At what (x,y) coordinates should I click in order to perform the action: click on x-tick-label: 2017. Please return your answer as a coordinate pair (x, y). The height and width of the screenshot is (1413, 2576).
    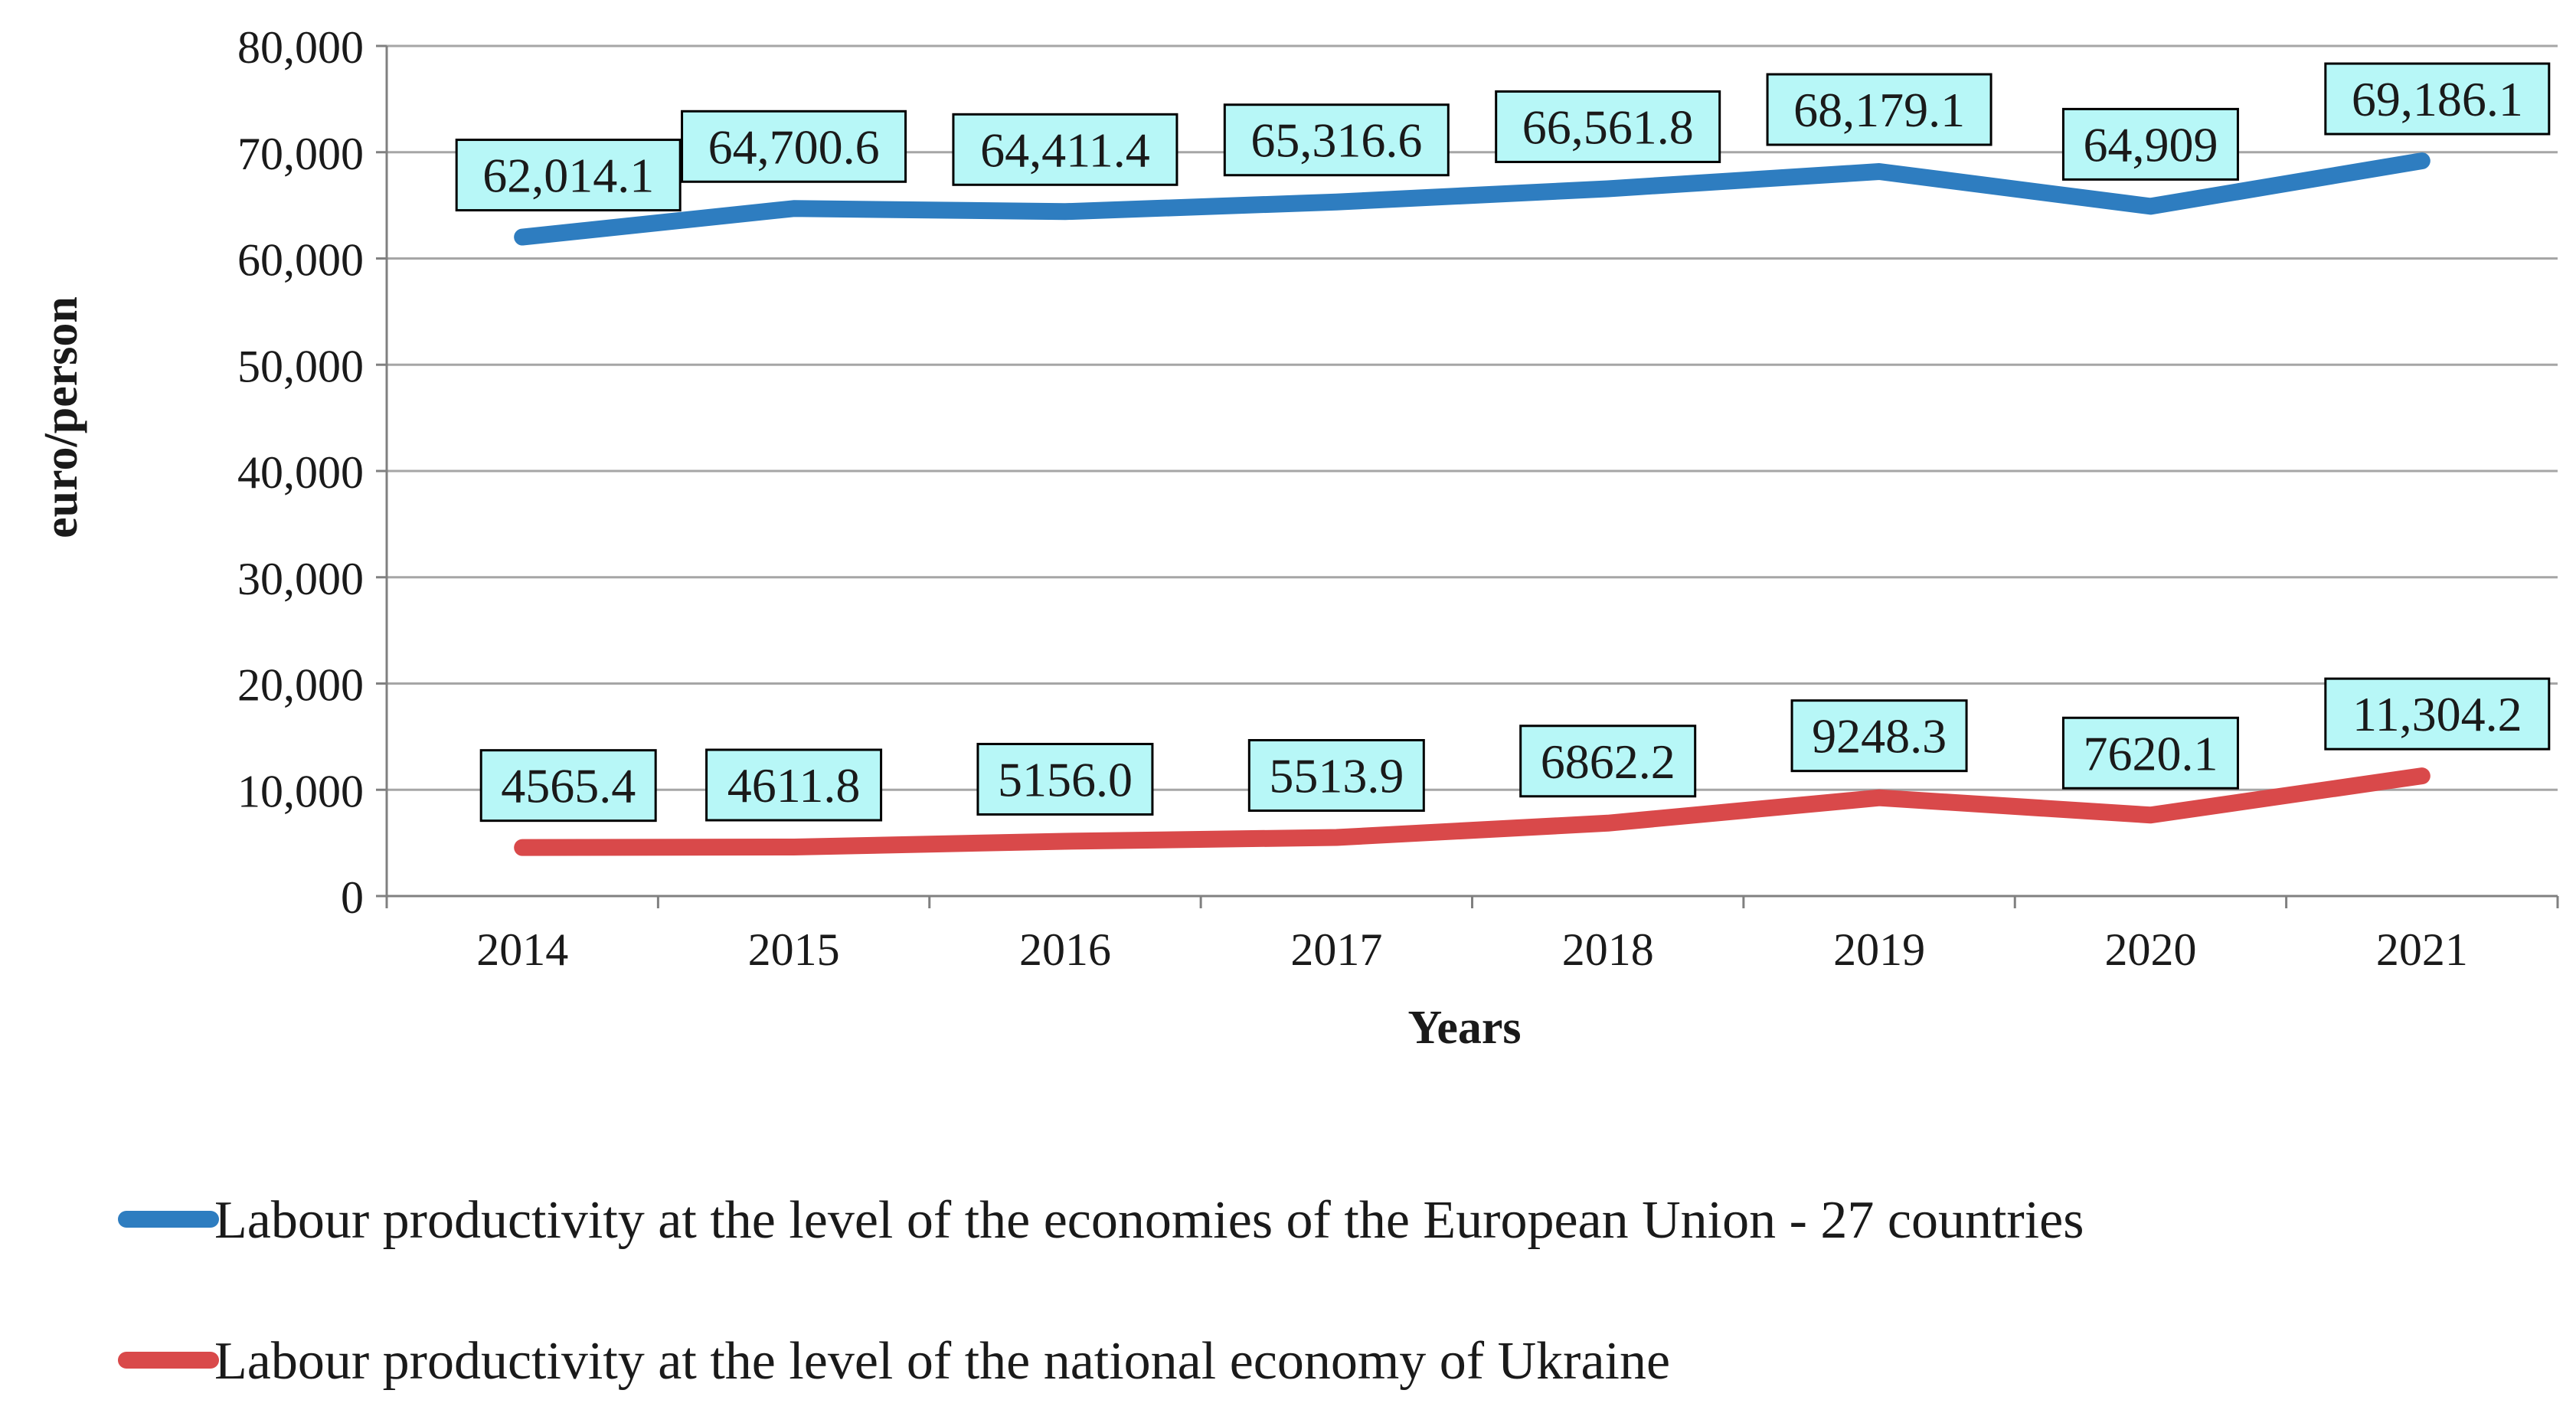
    Looking at the image, I should click on (1336, 949).